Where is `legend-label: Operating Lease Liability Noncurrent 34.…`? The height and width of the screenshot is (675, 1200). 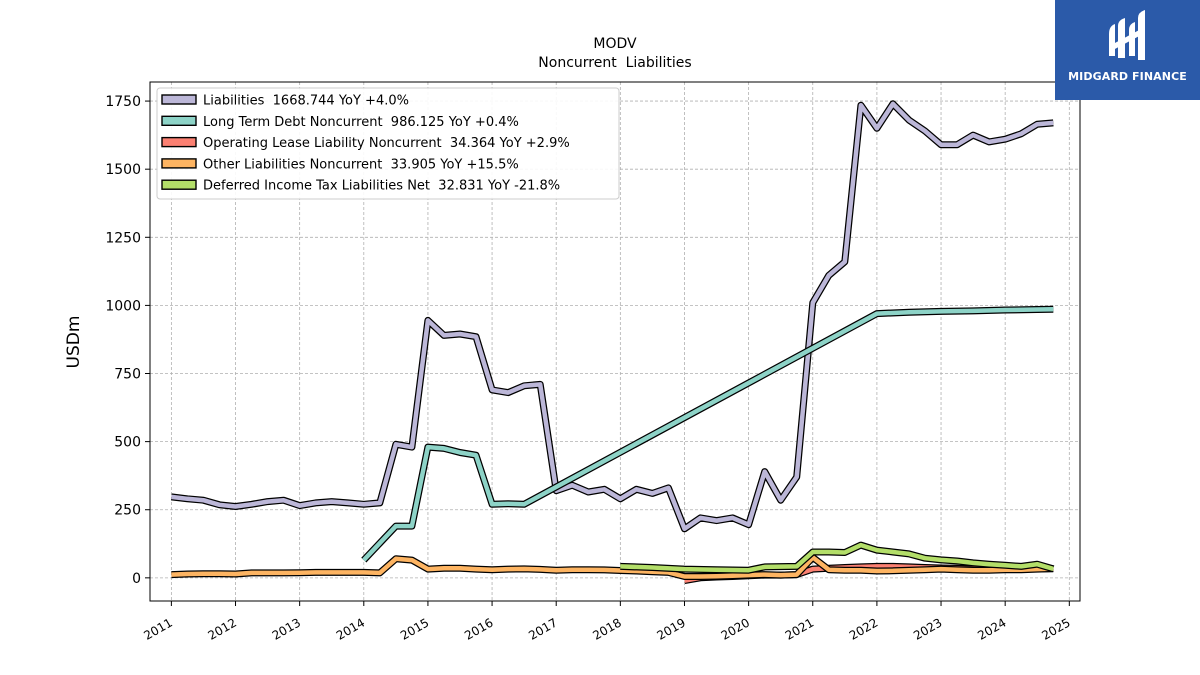 legend-label: Operating Lease Liability Noncurrent 34.… is located at coordinates (386, 143).